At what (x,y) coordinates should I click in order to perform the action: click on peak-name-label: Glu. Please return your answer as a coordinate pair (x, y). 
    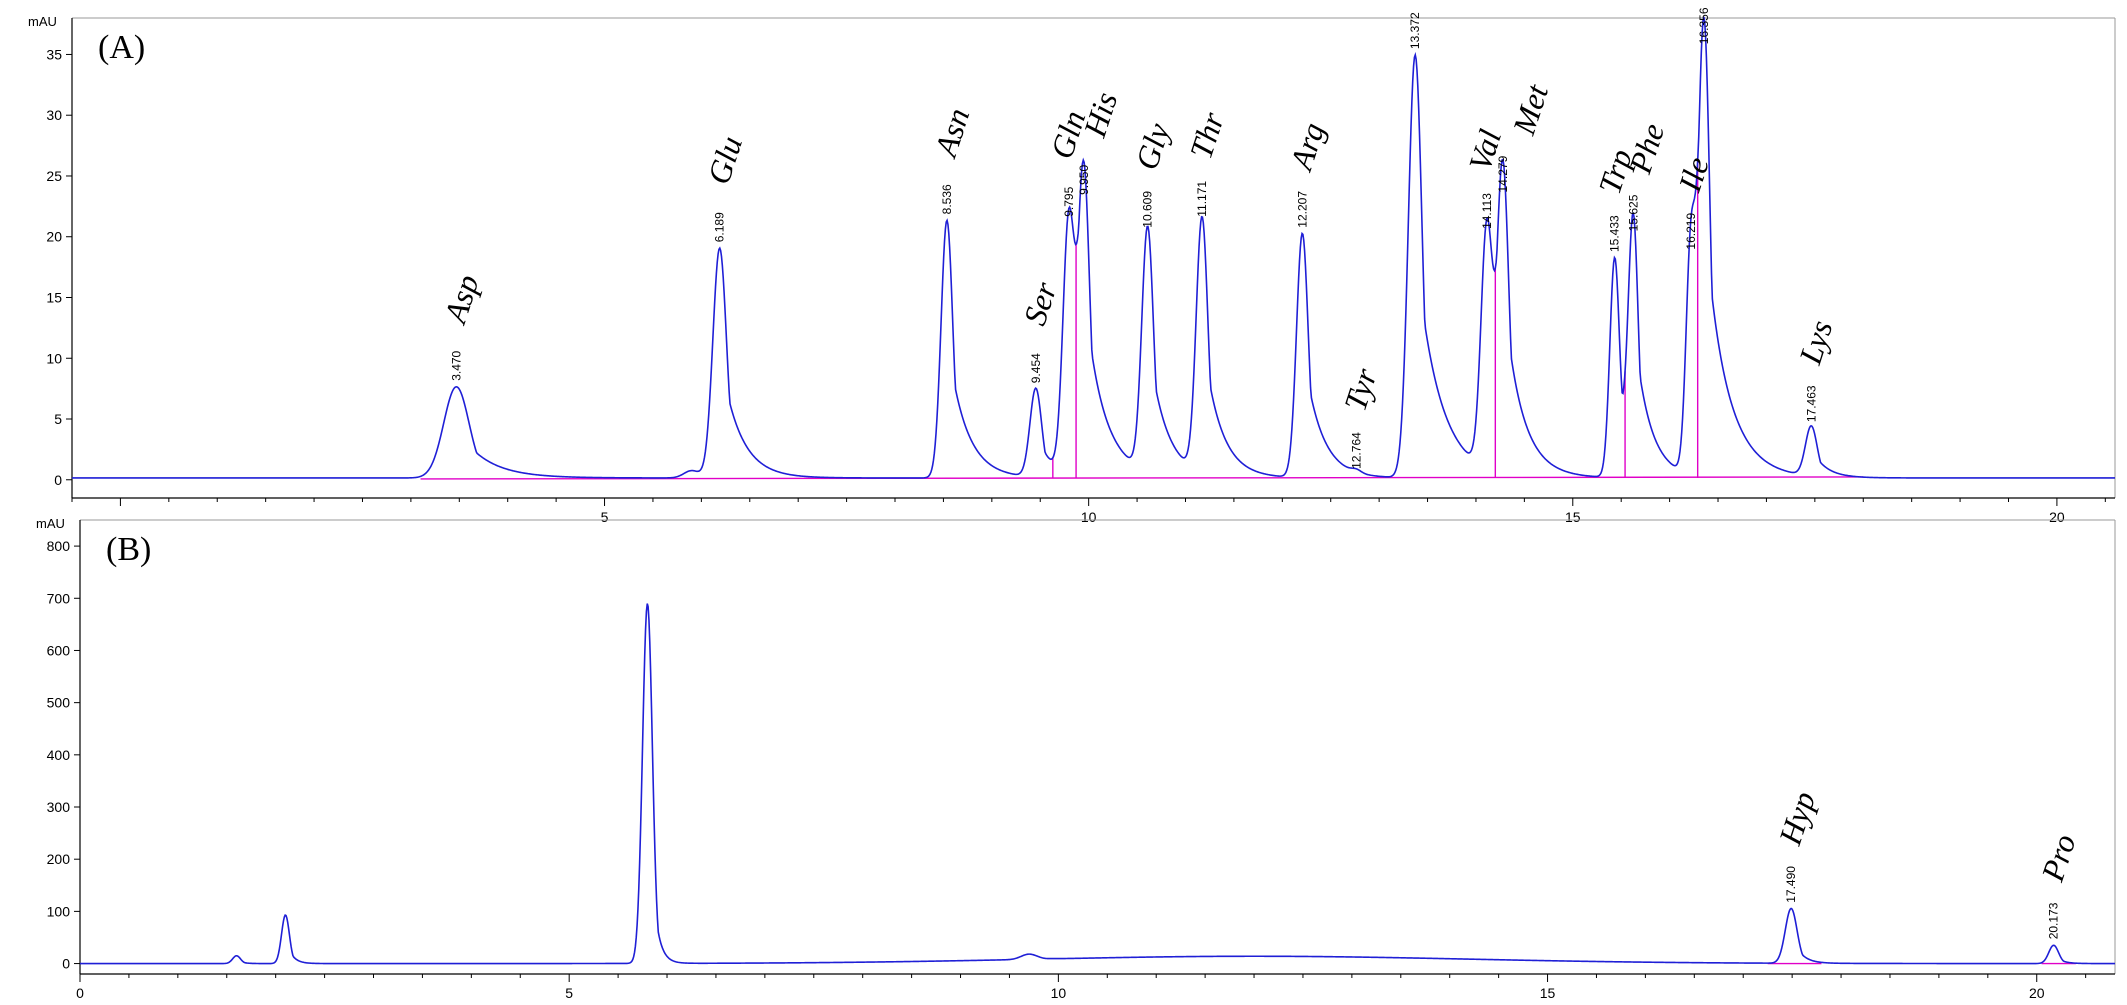
    Looking at the image, I should click on (724, 160).